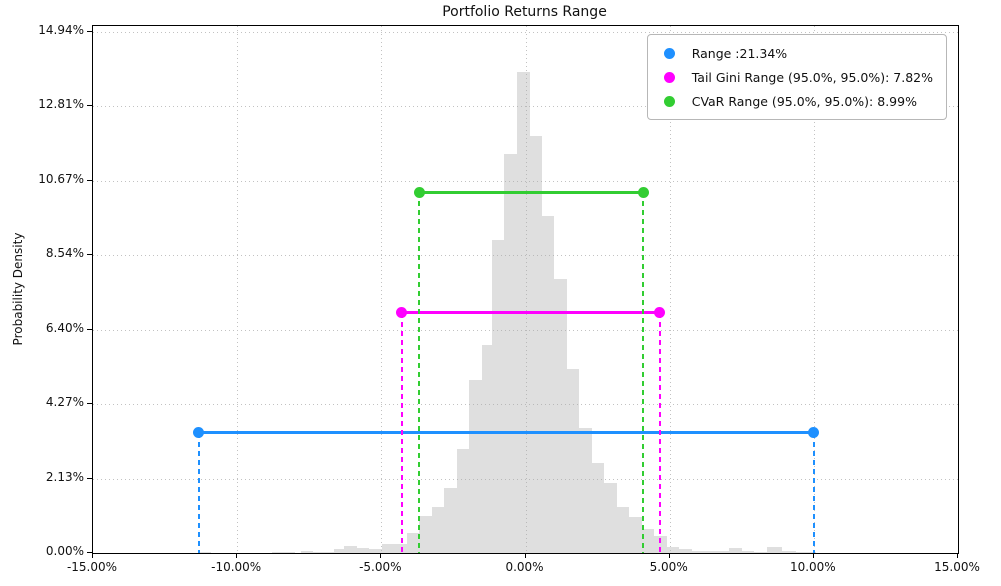 The height and width of the screenshot is (586, 1001). I want to click on y-tick-label: 0.00%, so click(64, 551).